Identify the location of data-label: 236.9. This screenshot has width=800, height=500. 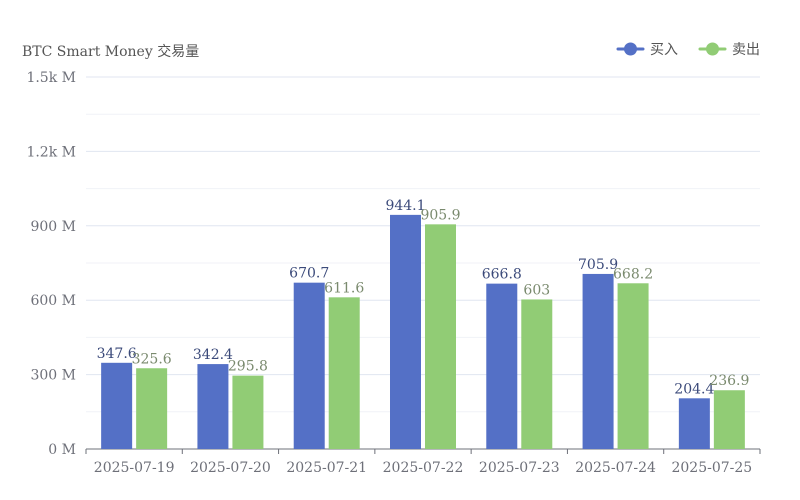
(729, 381).